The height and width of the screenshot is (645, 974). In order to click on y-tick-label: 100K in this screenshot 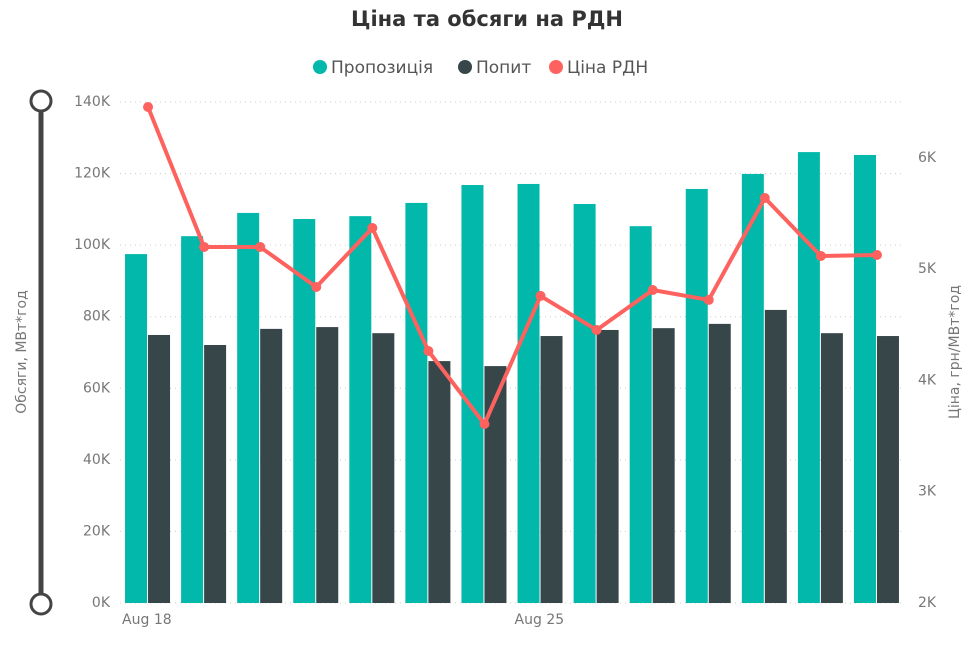, I will do `click(92, 245)`.